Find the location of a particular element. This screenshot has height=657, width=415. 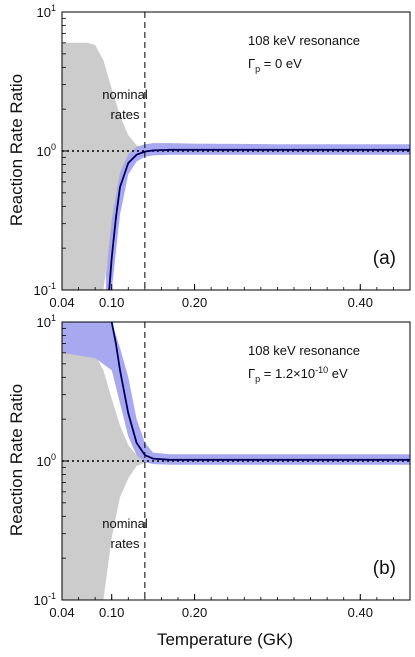

panel-label: (b) is located at coordinates (384, 568).